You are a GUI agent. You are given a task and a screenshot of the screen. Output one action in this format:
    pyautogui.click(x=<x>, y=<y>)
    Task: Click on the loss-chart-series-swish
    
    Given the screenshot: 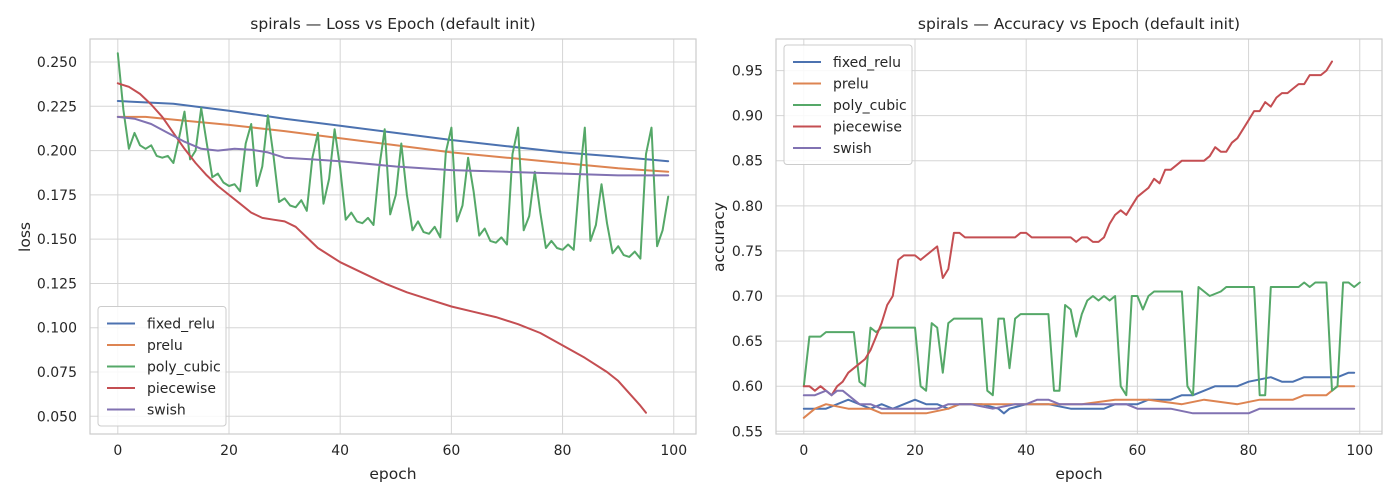 What is the action you would take?
    pyautogui.click(x=393, y=146)
    